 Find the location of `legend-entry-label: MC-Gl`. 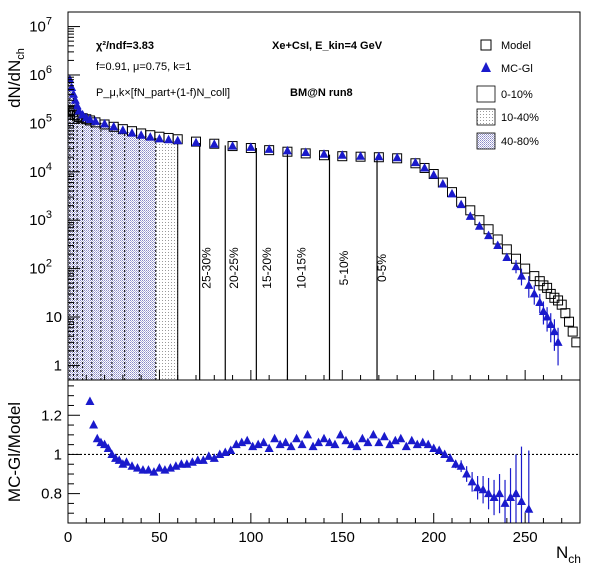

legend-entry-label: MC-Gl is located at coordinates (517, 69).